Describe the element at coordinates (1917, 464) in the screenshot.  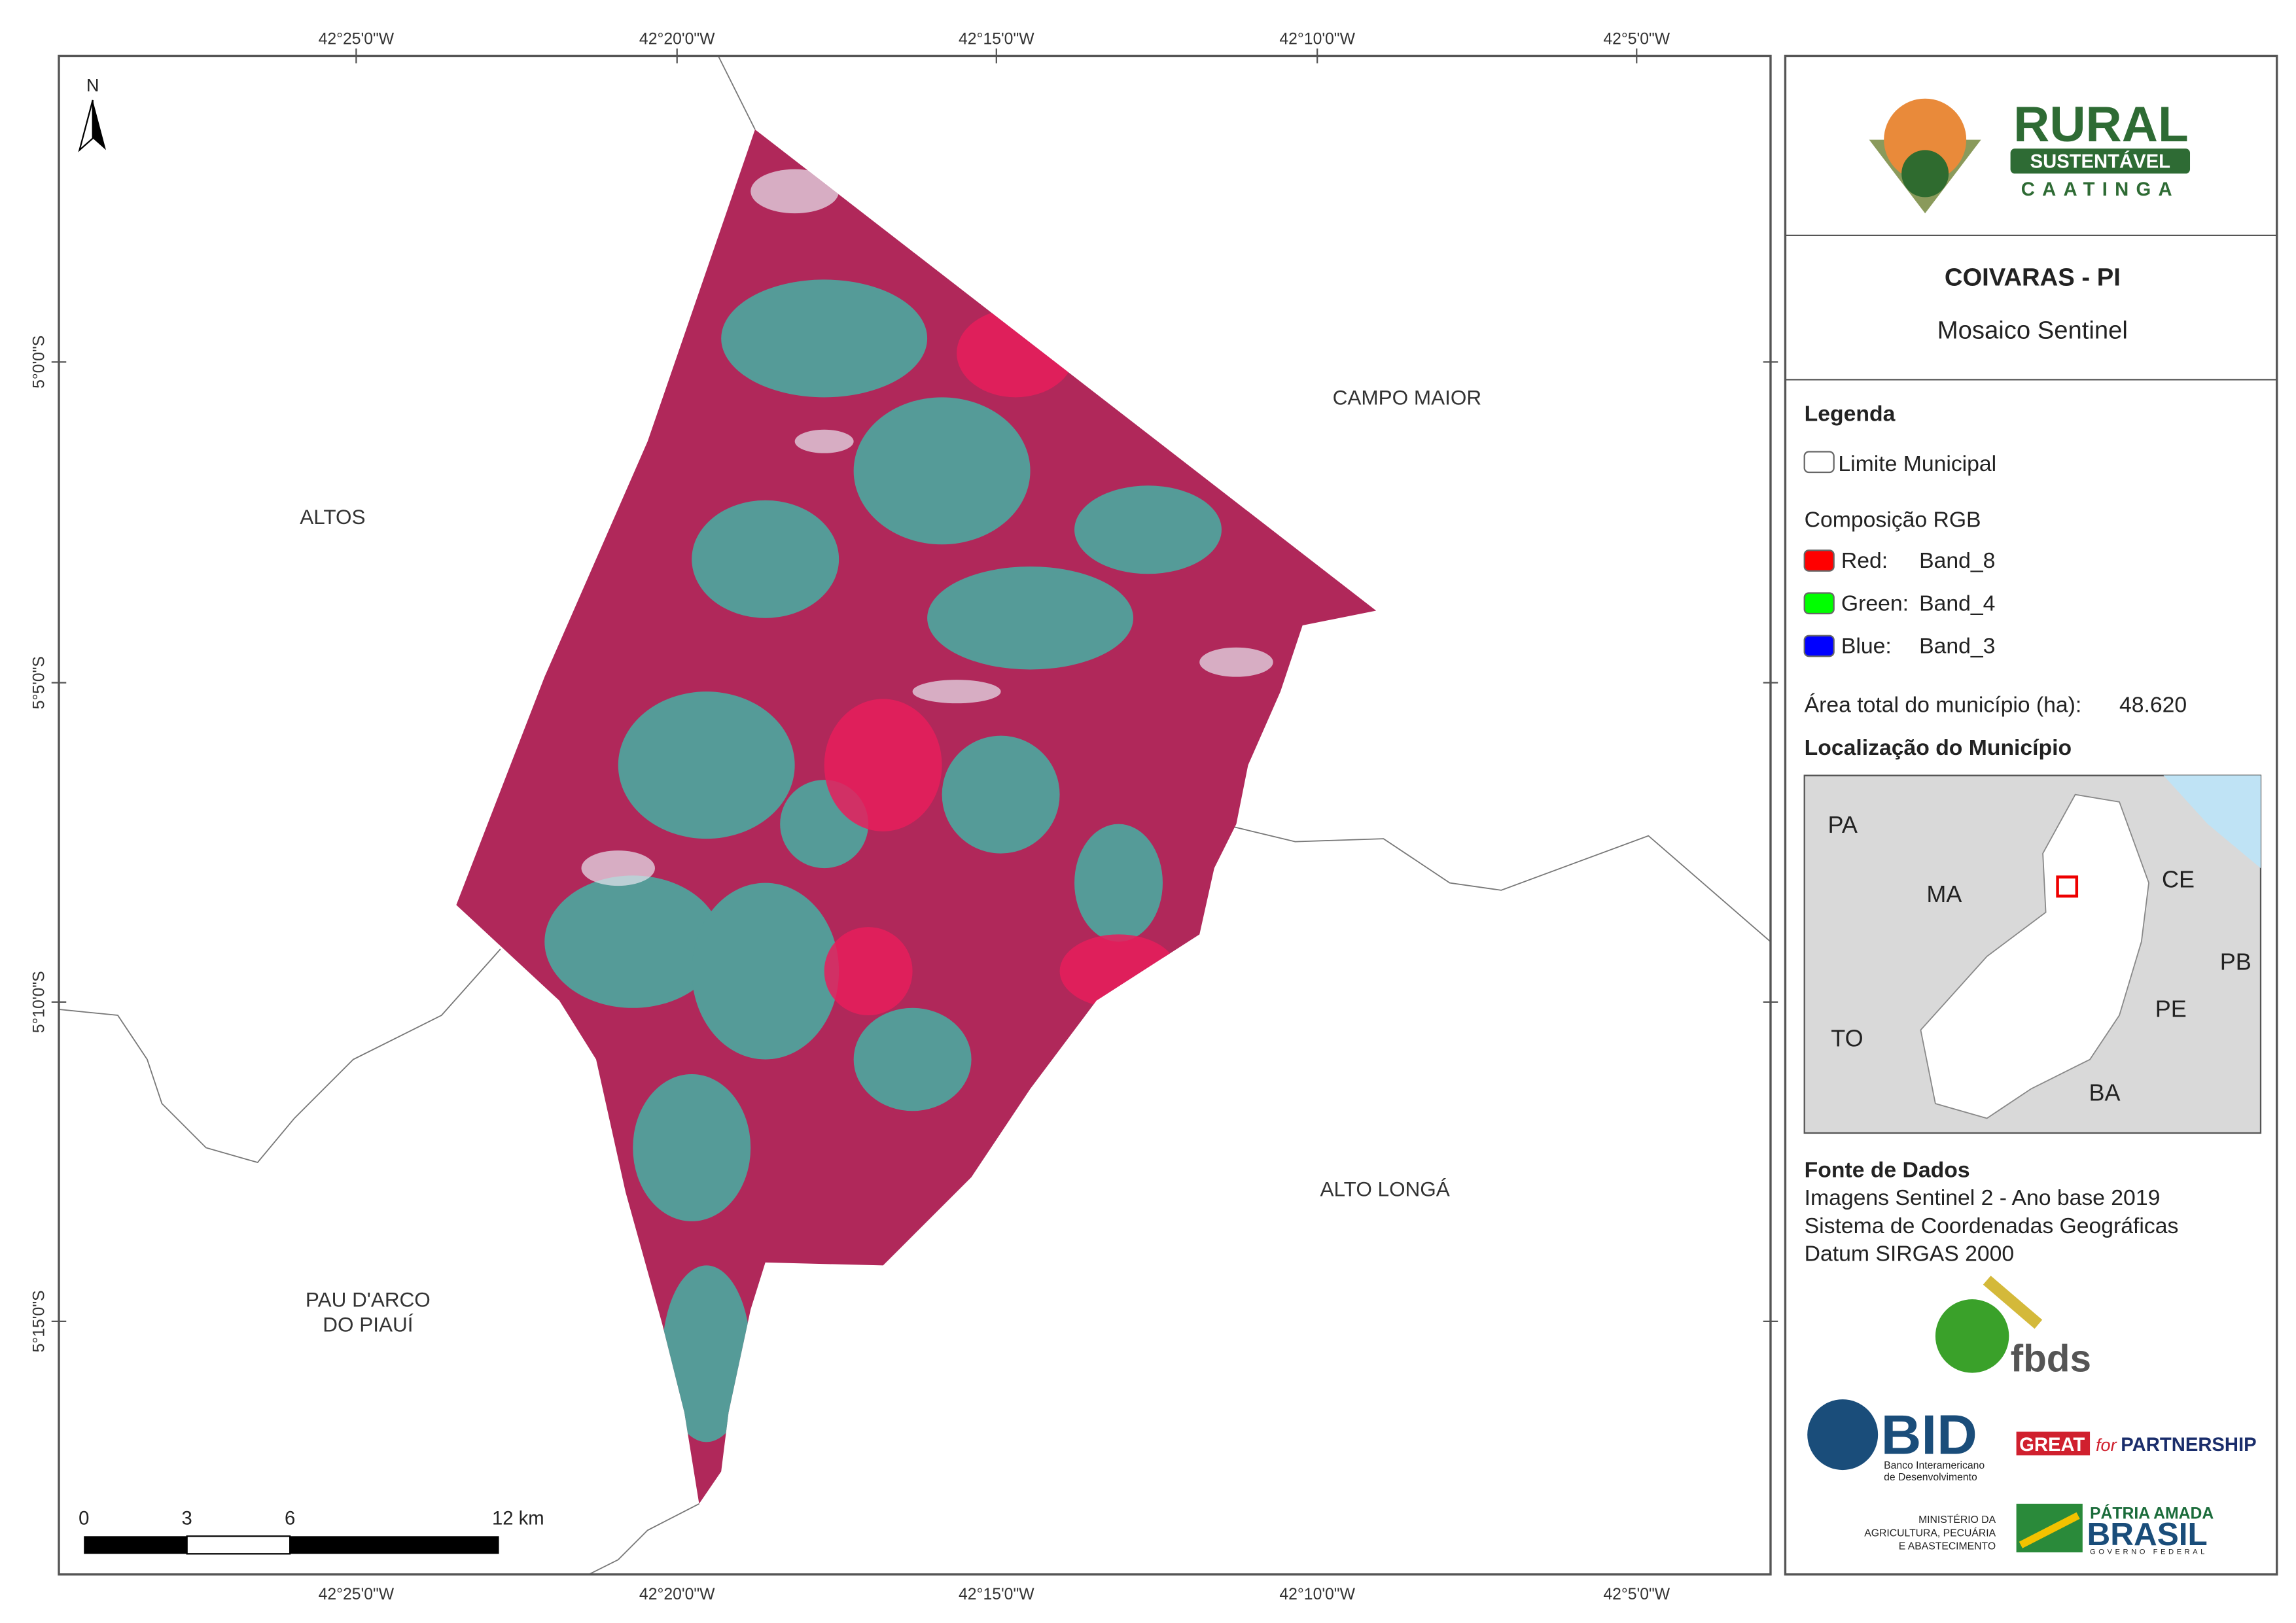
I see `legend-boundary: Limite Municipal` at that location.